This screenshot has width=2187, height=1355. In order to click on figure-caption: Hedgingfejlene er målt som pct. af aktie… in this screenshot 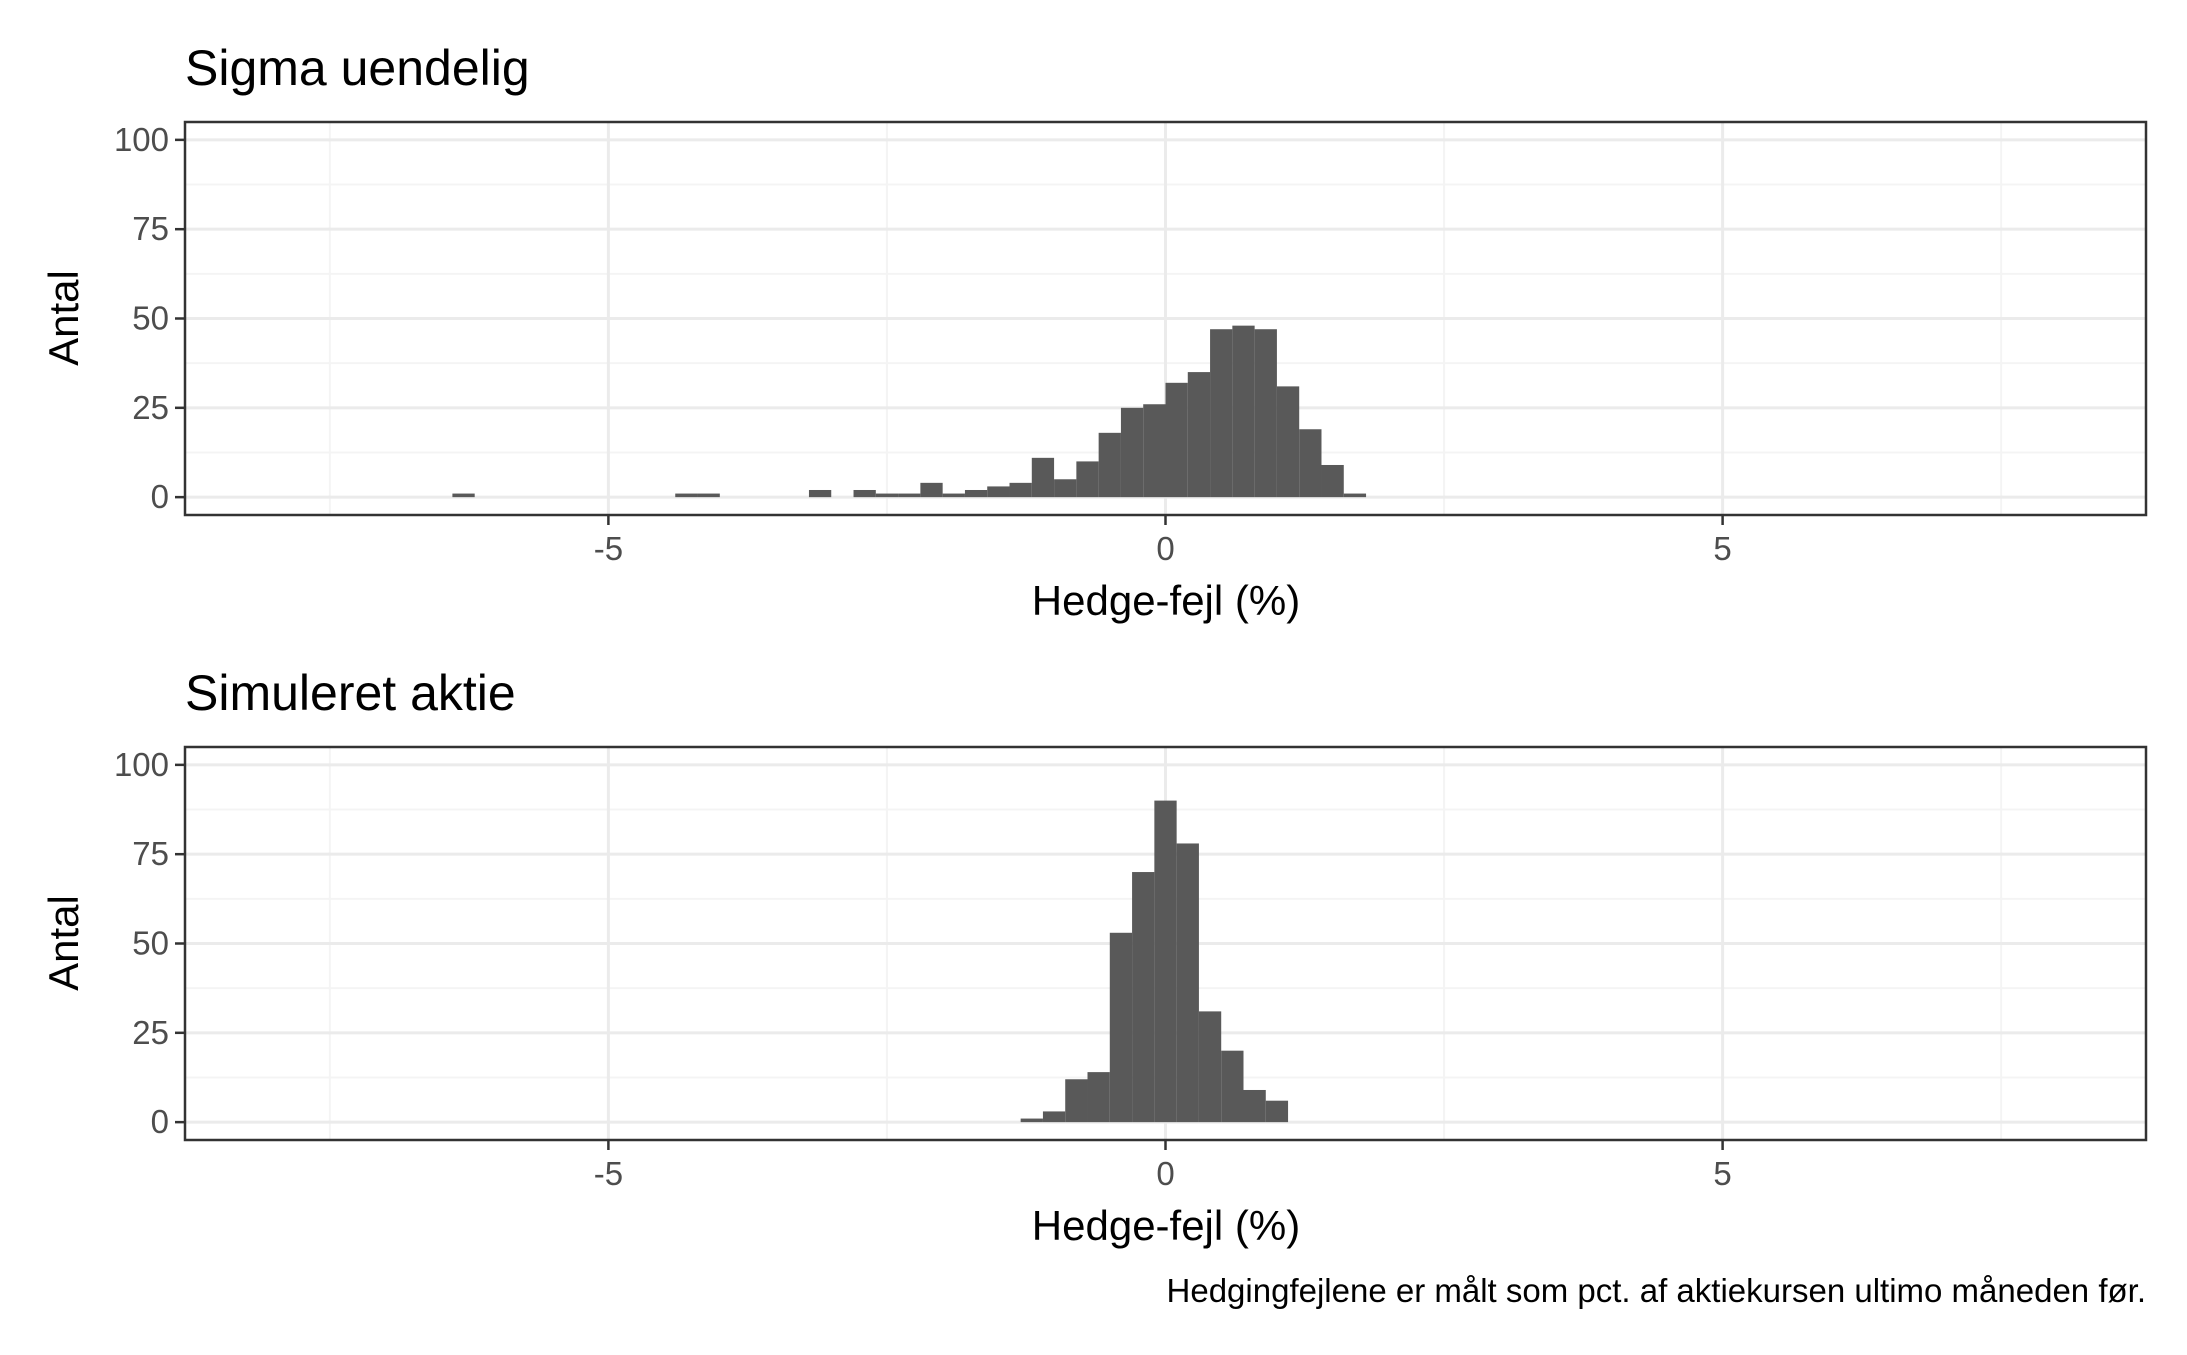, I will do `click(1656, 1290)`.